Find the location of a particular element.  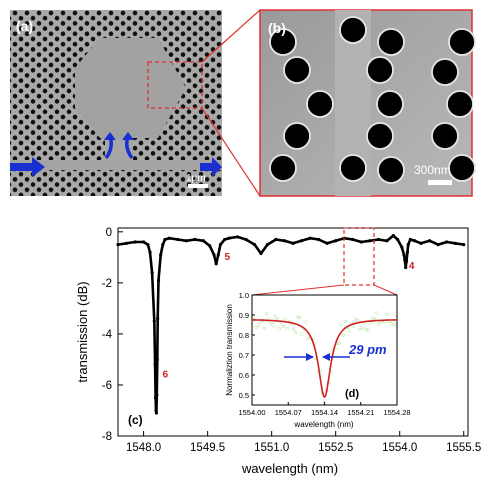

inset-x-tick-label: 1554.00 is located at coordinates (251, 412).